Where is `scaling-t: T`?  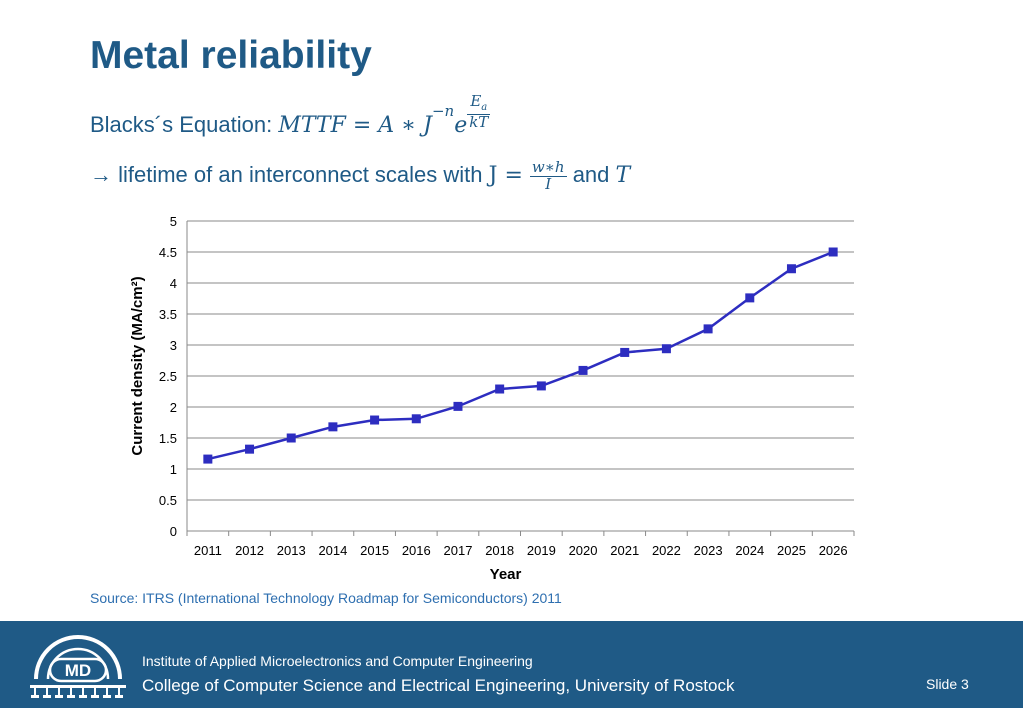
scaling-t: T is located at coordinates (623, 176).